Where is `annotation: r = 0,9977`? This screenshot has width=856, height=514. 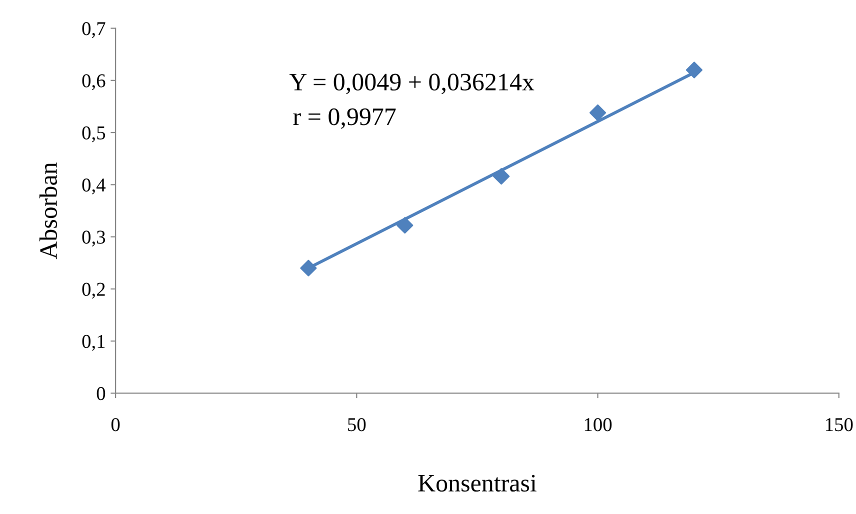
annotation: r = 0,9977 is located at coordinates (344, 118).